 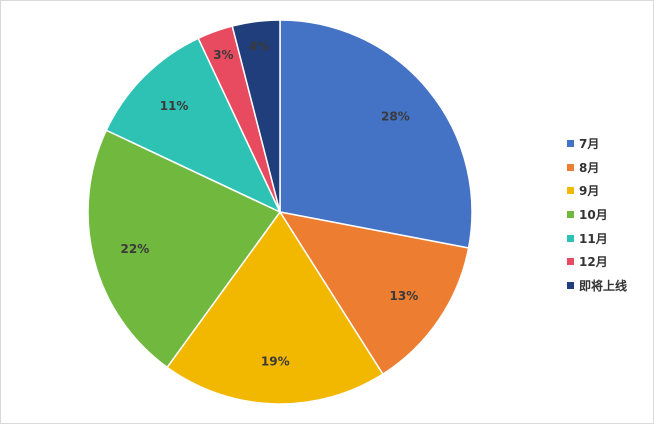 I want to click on legend-item-aug: 8月, so click(x=597, y=168).